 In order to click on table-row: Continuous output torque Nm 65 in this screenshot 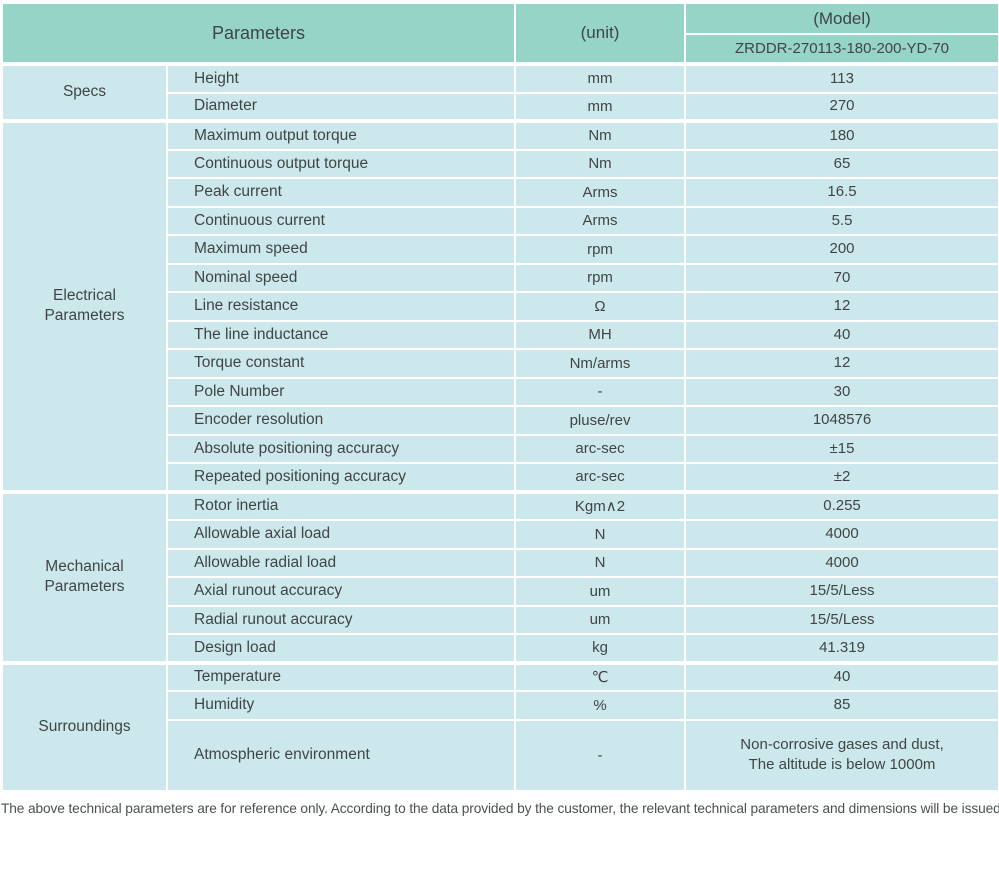, I will do `click(500, 163)`.